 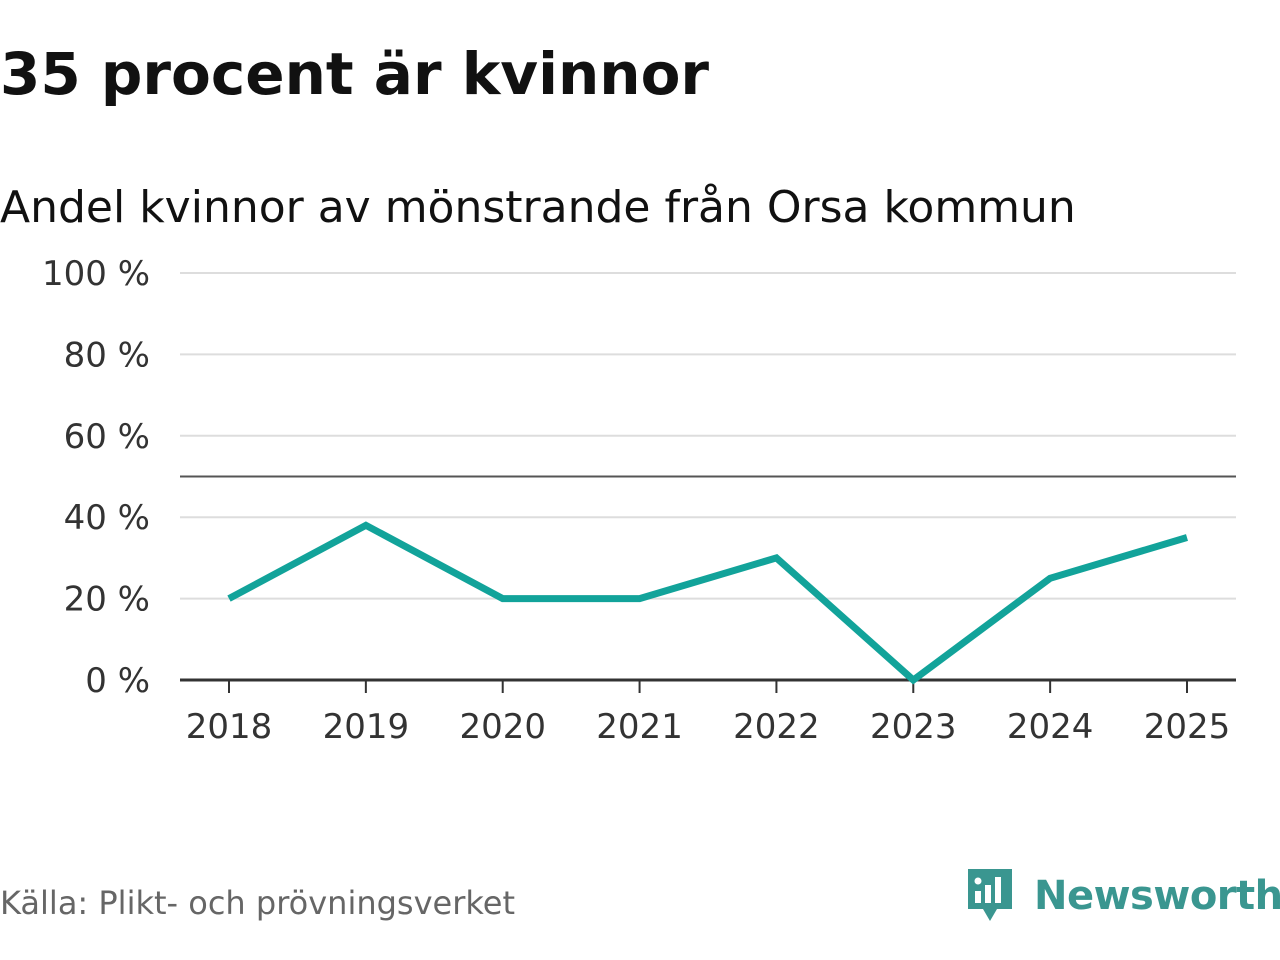 I want to click on series-line, so click(x=707, y=603).